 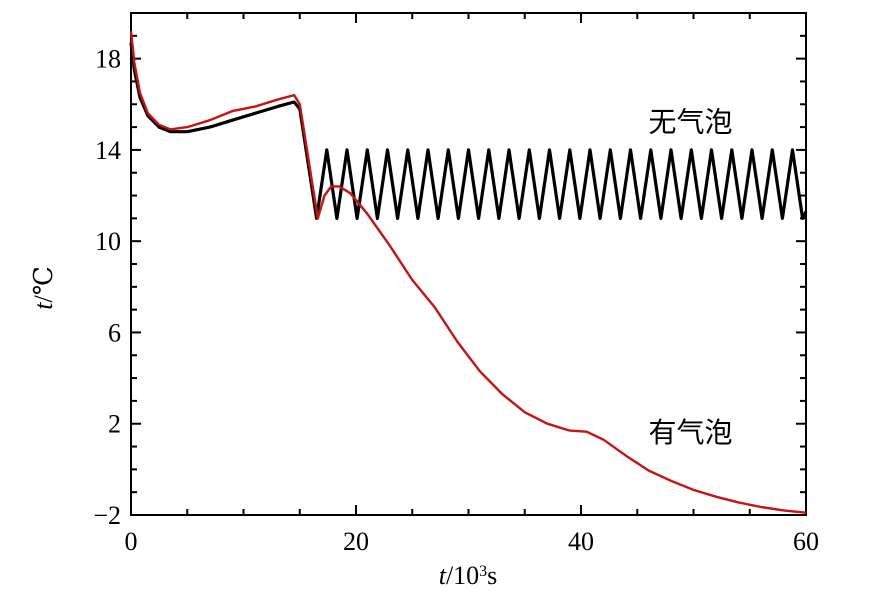 I want to click on y-axis-title: t/℃, so click(x=43, y=288).